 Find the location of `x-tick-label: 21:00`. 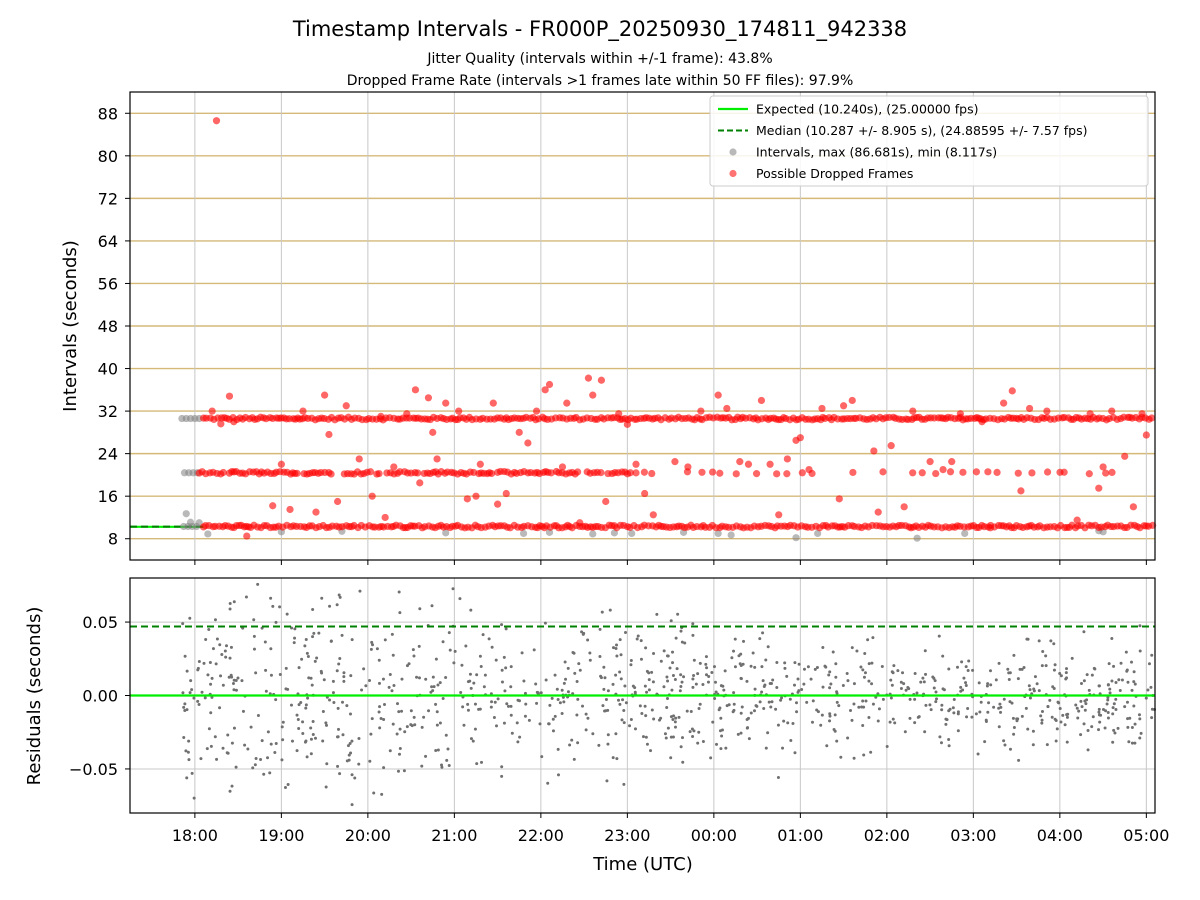

x-tick-label: 21:00 is located at coordinates (454, 835).